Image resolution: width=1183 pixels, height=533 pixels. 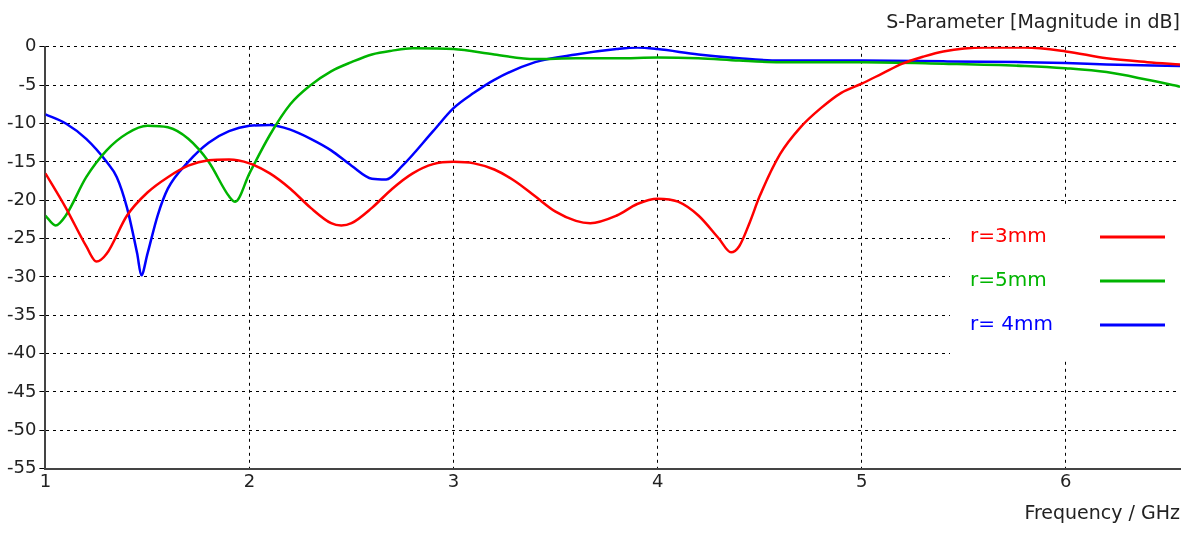 What do you see at coordinates (657, 481) in the screenshot?
I see `x-tick-label: 4` at bounding box center [657, 481].